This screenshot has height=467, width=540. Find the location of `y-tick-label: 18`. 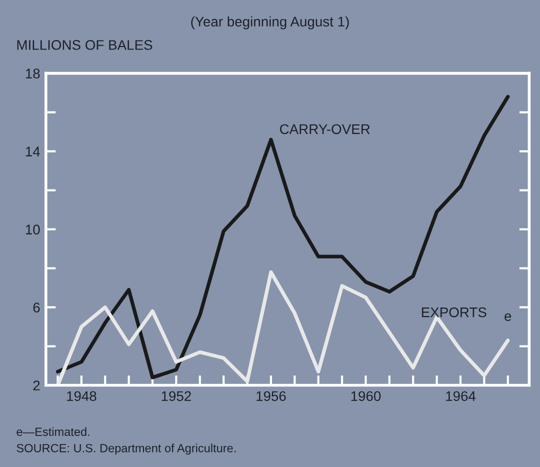

y-tick-label: 18 is located at coordinates (33, 73).